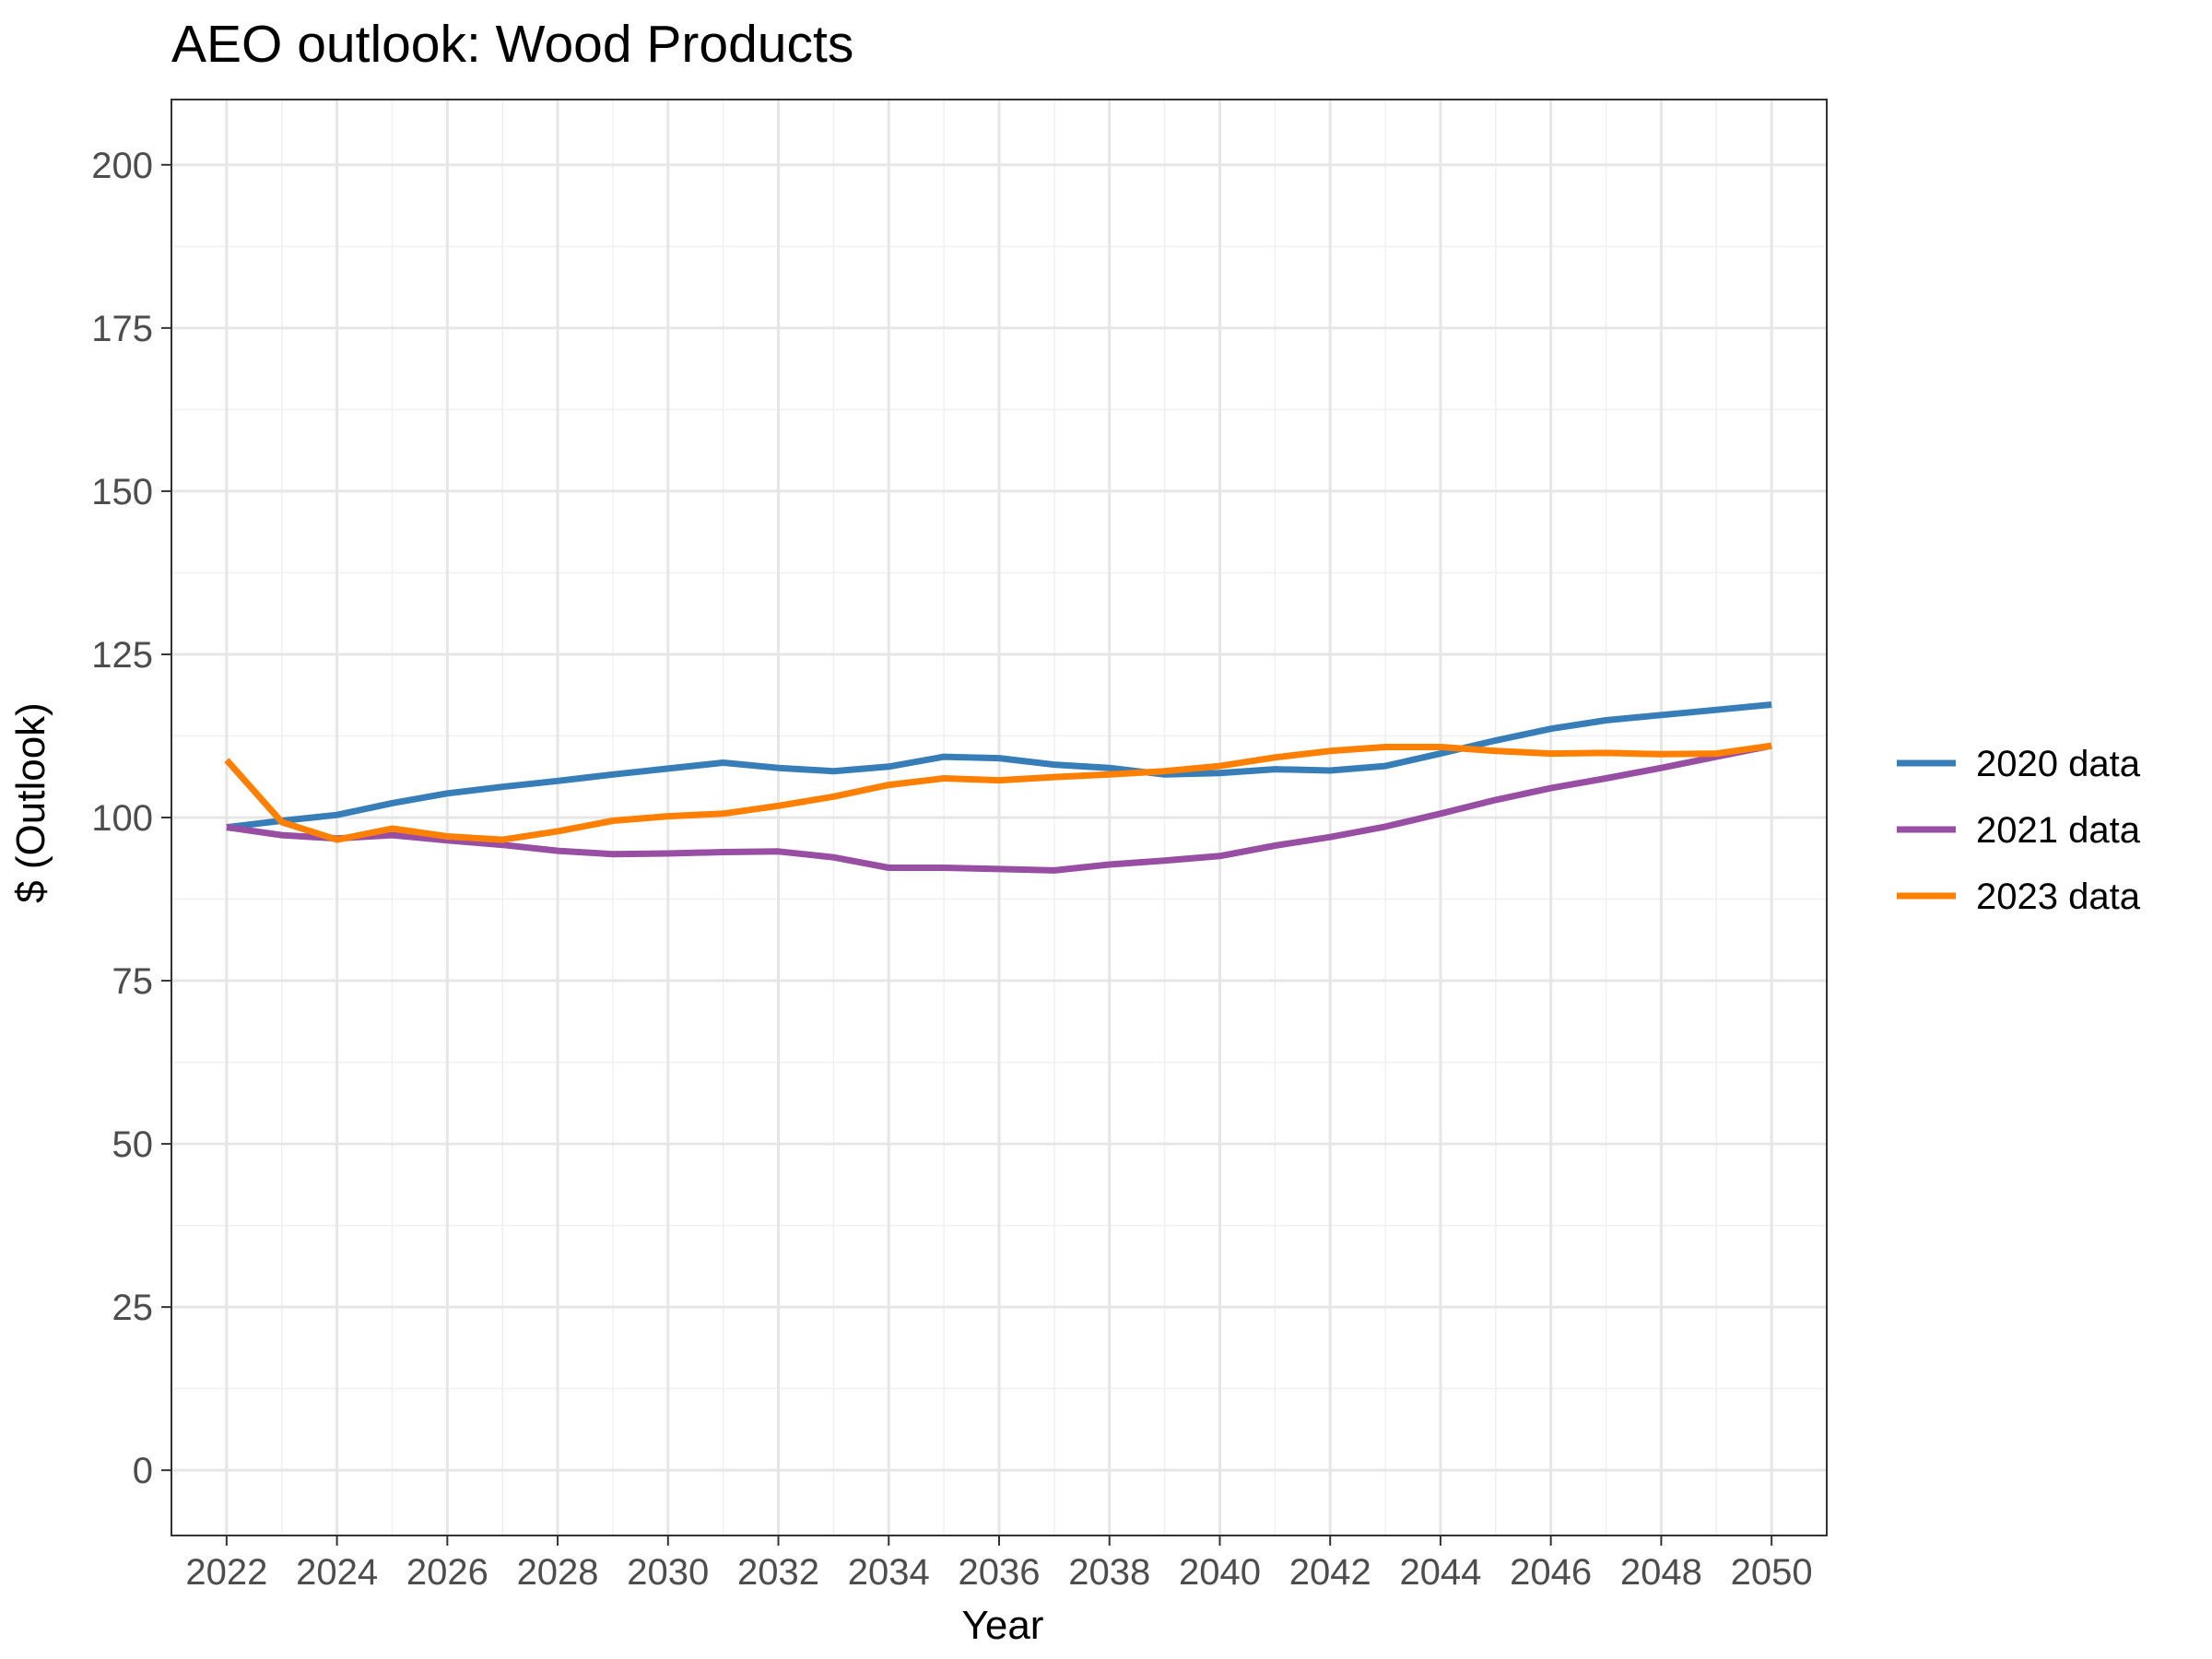  I want to click on y-tick-label: 150, so click(122, 492).